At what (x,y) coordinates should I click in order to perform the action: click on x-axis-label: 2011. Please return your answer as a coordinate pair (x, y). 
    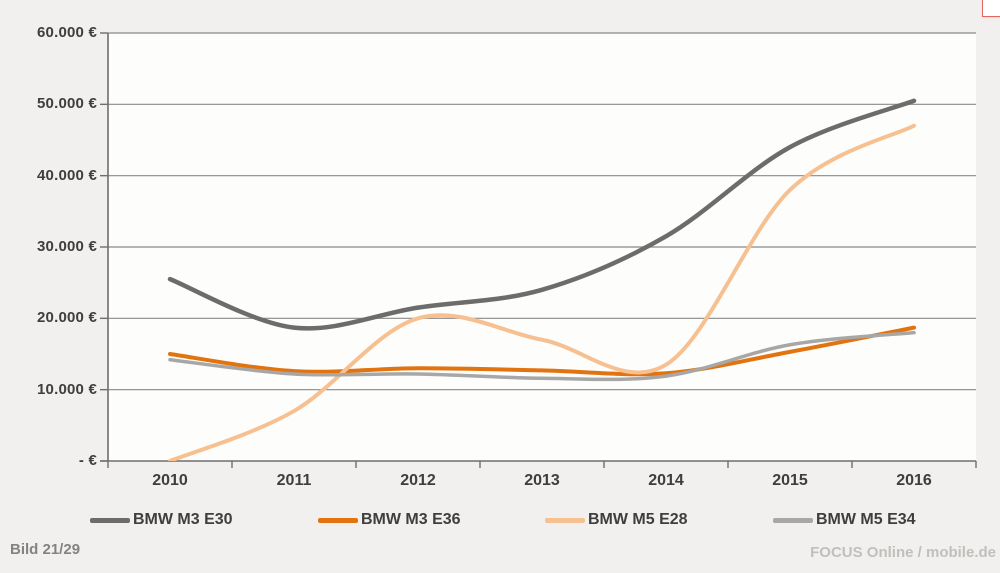
    Looking at the image, I should click on (294, 480).